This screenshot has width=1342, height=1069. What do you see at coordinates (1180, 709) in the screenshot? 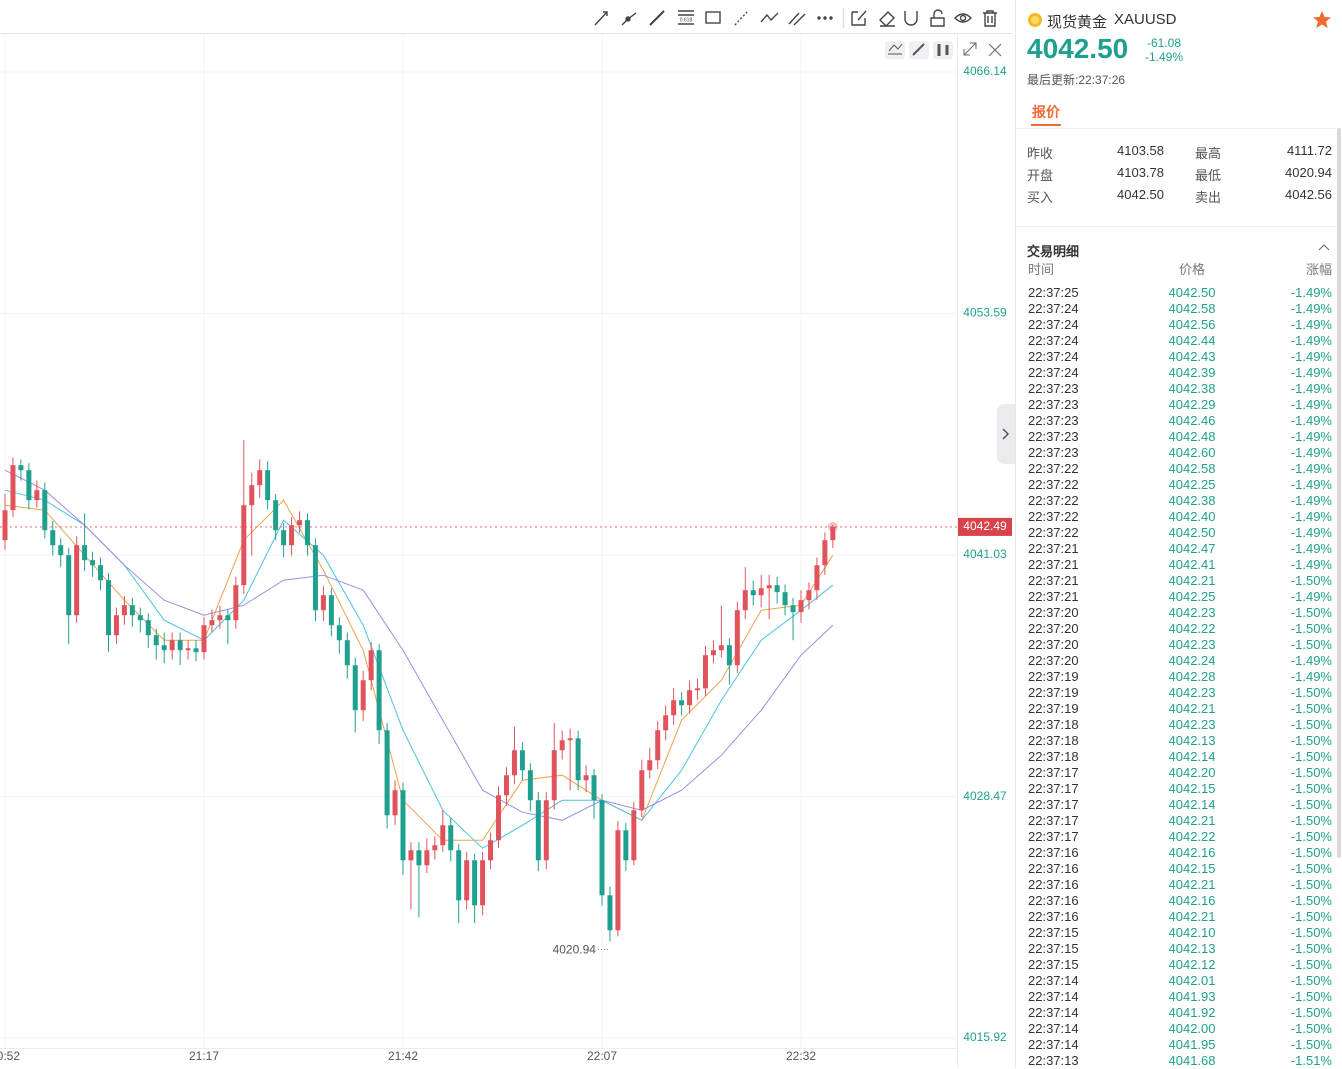
I see `trade-row: 22:37:19 4042.21 -1.50%` at bounding box center [1180, 709].